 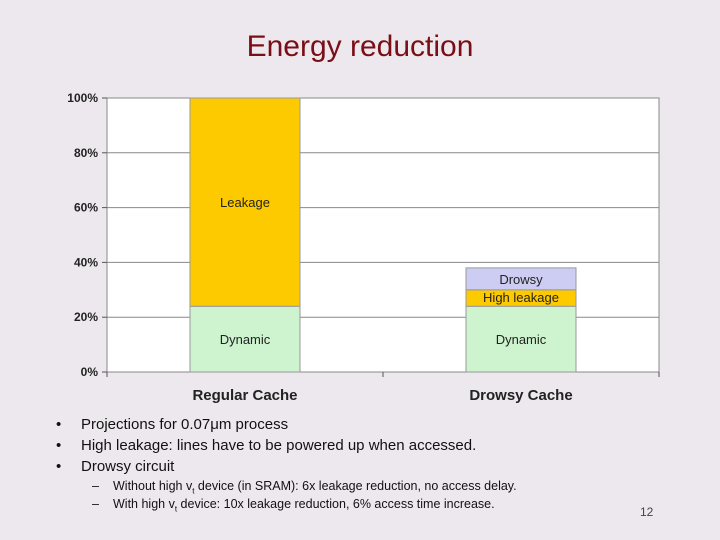 I want to click on bullet-item: Drowsy circuit, so click(x=266, y=466).